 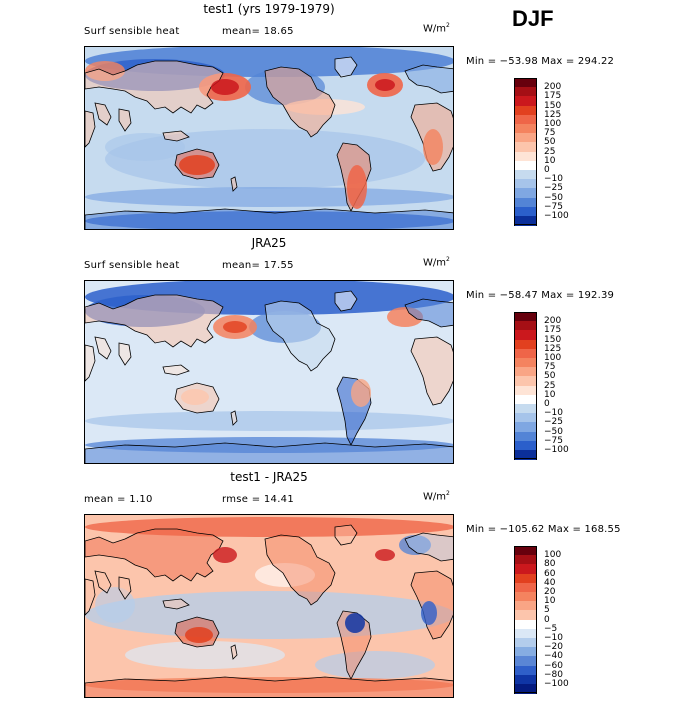 What do you see at coordinates (551, 628) in the screenshot?
I see `colorbar-tick-label: −5` at bounding box center [551, 628].